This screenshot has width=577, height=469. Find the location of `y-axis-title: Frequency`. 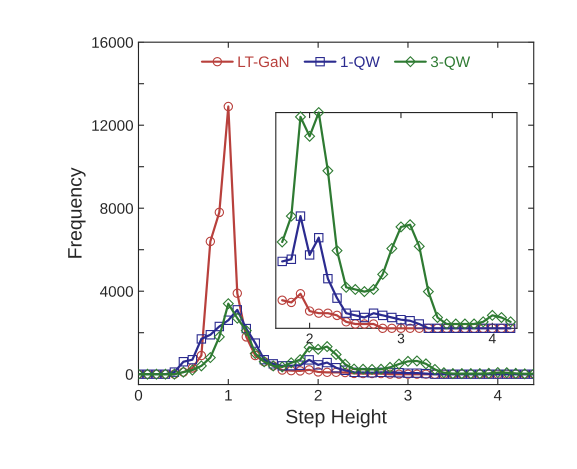

y-axis-title: Frequency is located at coordinates (77, 212).